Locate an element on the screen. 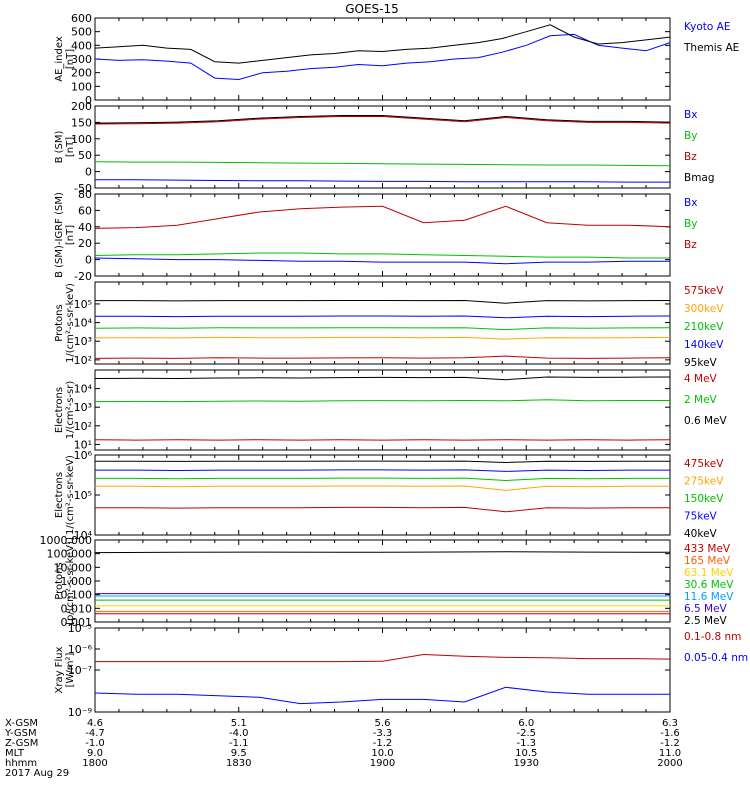 The width and height of the screenshot is (750, 800). x-row-value: 6.3 is located at coordinates (670, 723).